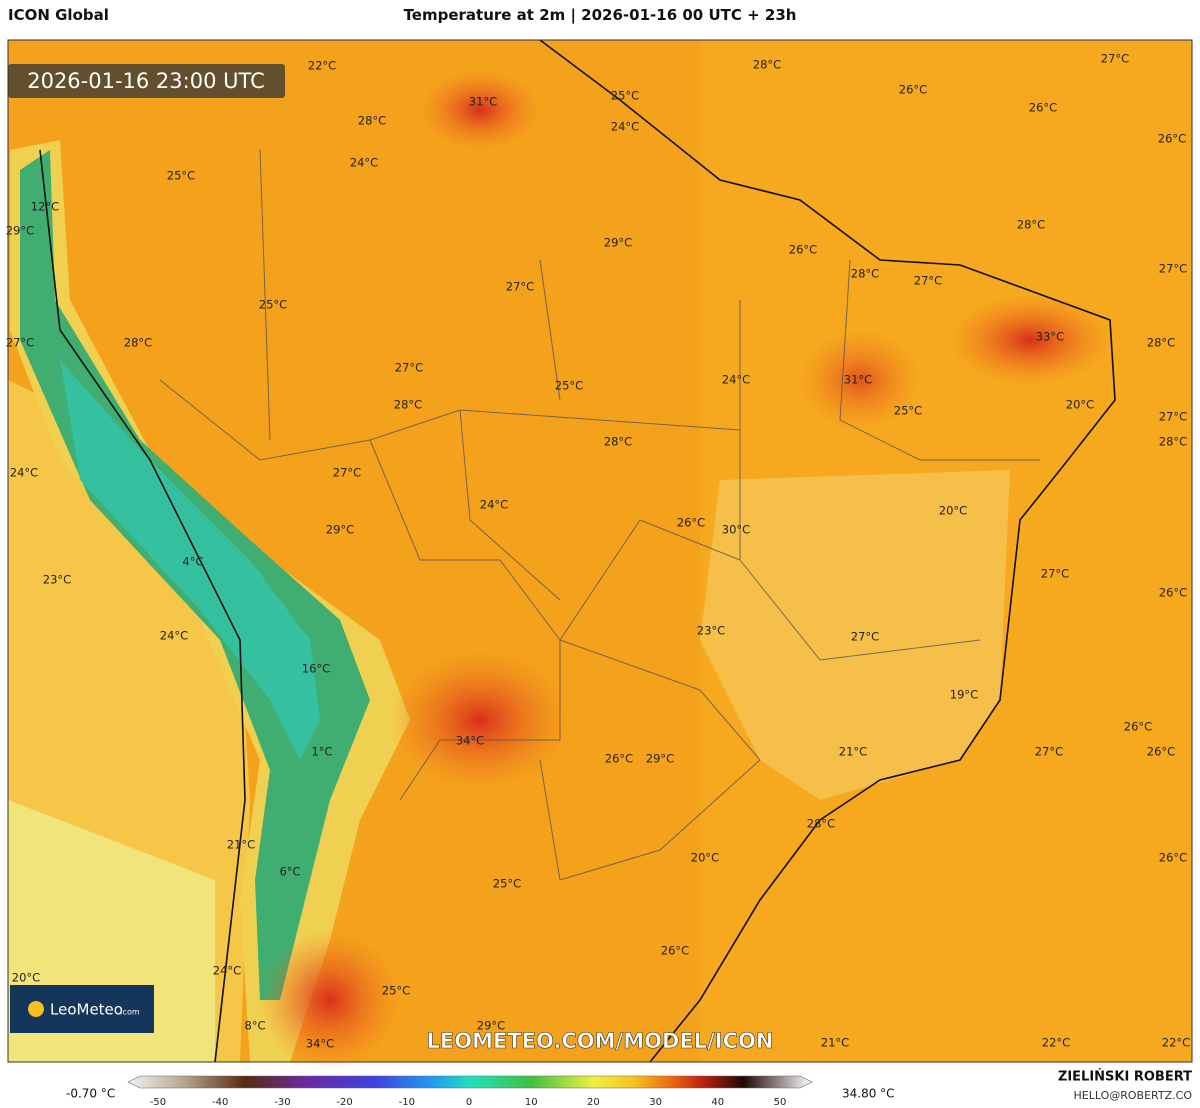  What do you see at coordinates (468, 1102) in the screenshot?
I see `colorbar-ticks: -50 -40 -30 -20 -10 0 10 20 30 40 50` at bounding box center [468, 1102].